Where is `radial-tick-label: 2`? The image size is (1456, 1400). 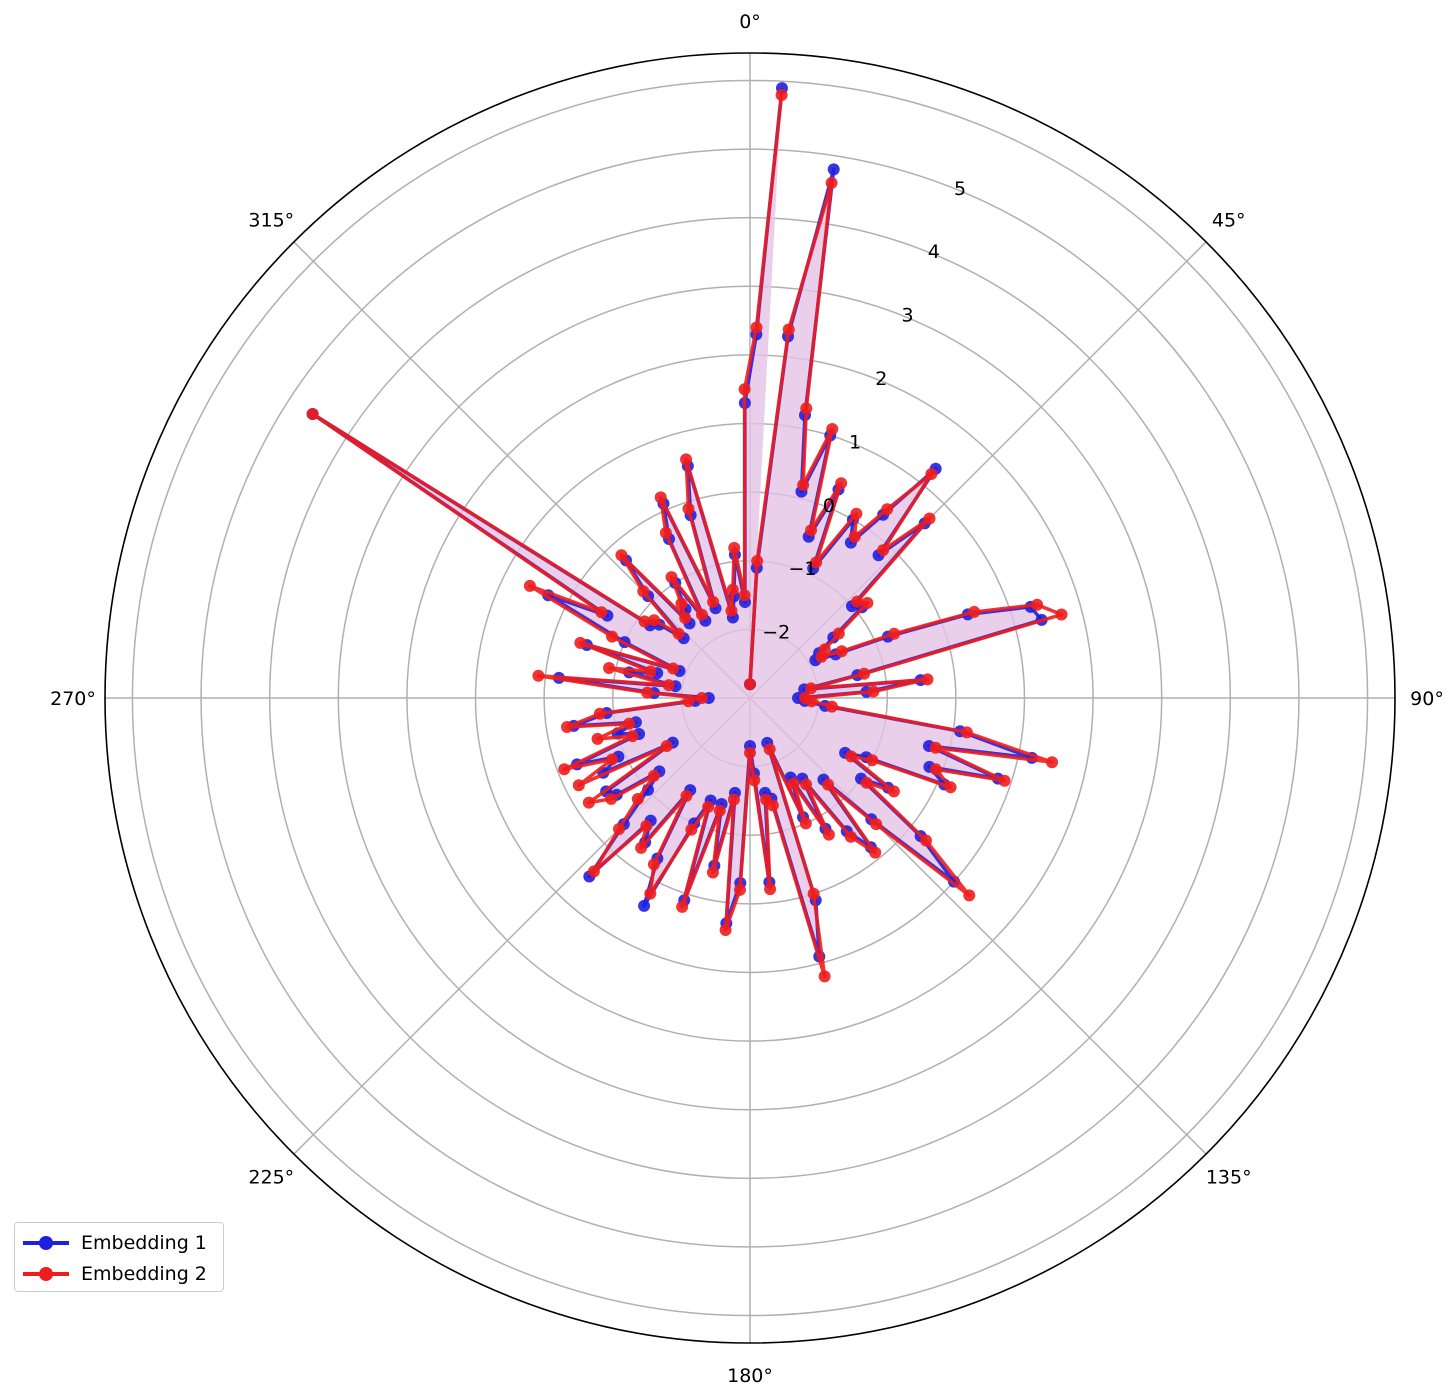 radial-tick-label: 2 is located at coordinates (881, 379).